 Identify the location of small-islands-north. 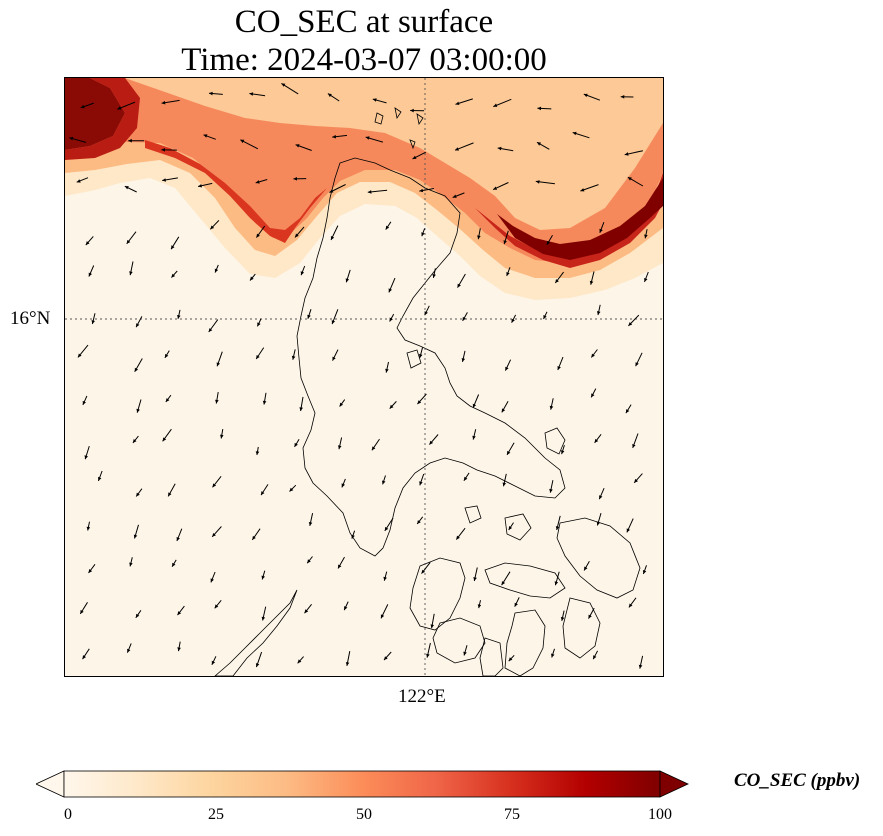
(399, 128).